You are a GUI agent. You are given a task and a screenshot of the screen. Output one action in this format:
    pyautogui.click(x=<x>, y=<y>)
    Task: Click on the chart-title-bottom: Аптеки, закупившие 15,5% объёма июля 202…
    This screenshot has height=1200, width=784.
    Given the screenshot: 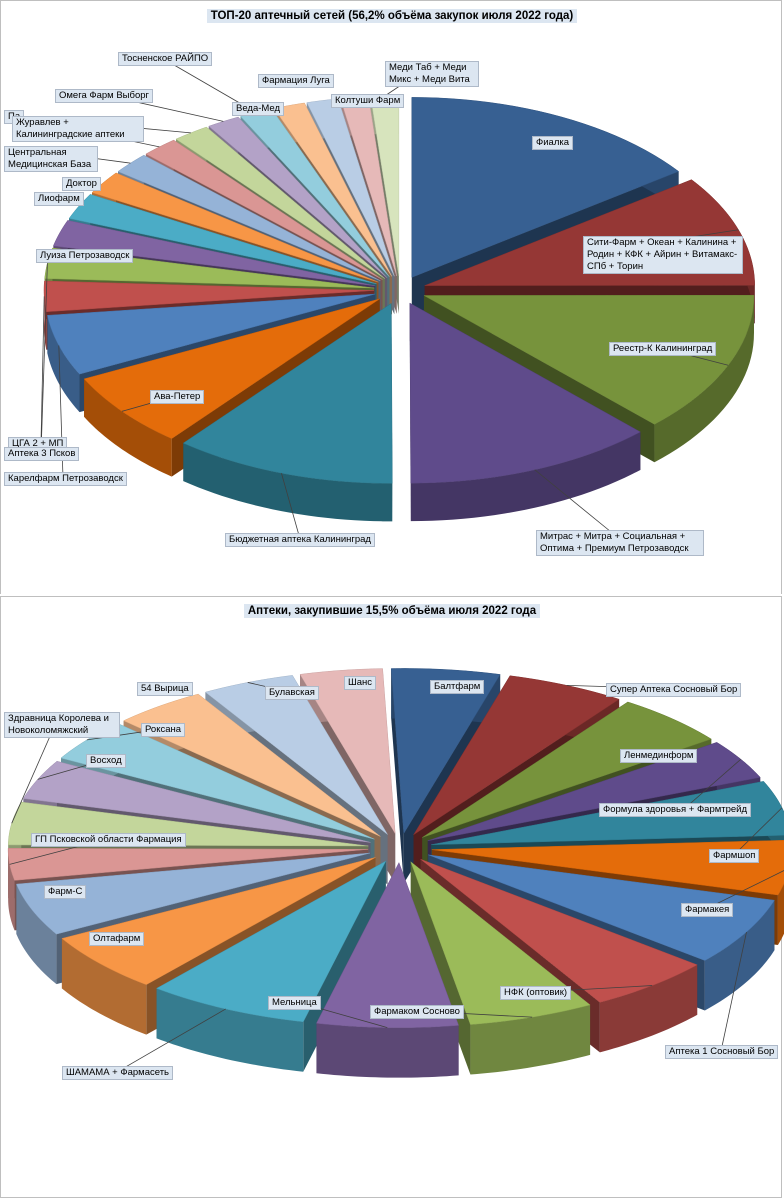 What is the action you would take?
    pyautogui.click(x=392, y=611)
    